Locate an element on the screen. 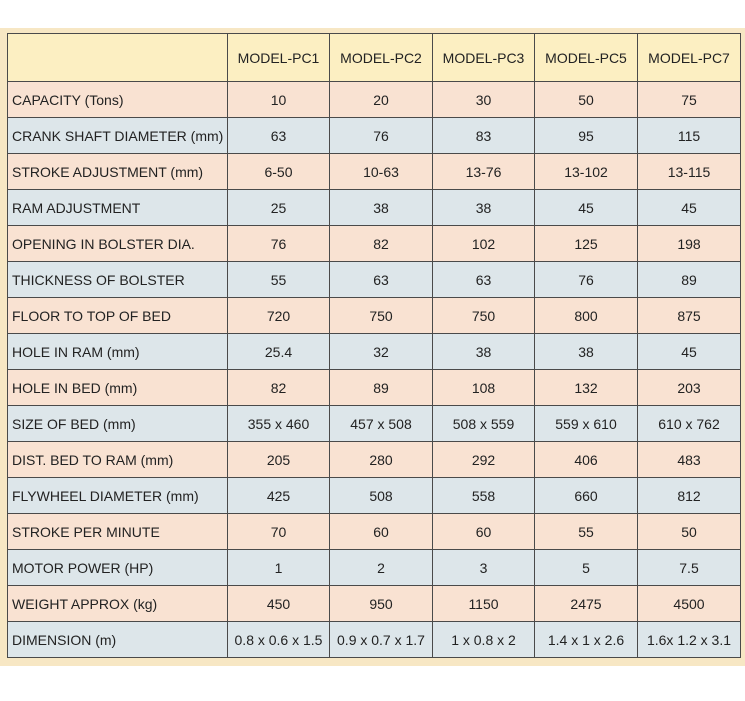  table-row: FLOOR TO TOP OF BED 720 750 750 800 875 is located at coordinates (374, 315).